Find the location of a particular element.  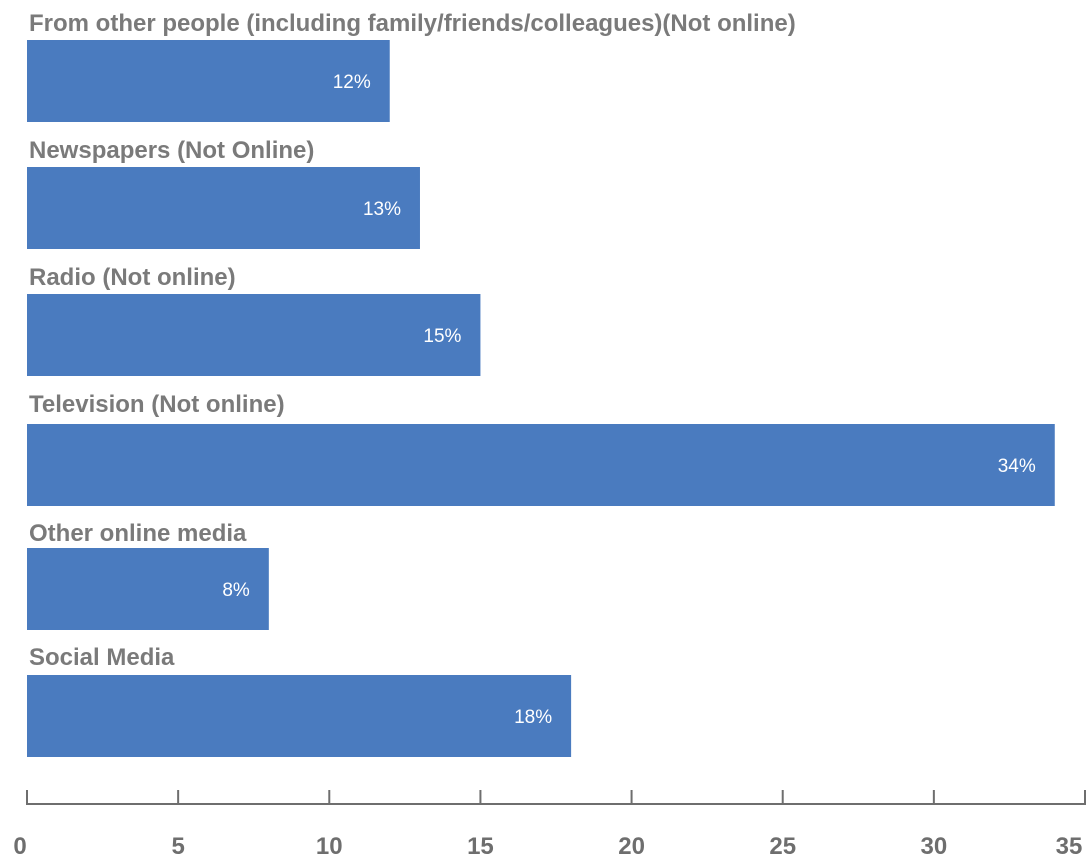

bar-value-label-social-media: 18% is located at coordinates (533, 717).